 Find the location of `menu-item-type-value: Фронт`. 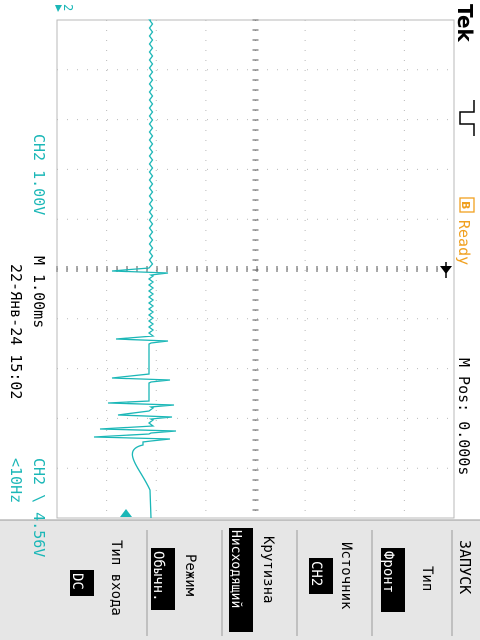

menu-item-type-value: Фронт is located at coordinates (388, 572).